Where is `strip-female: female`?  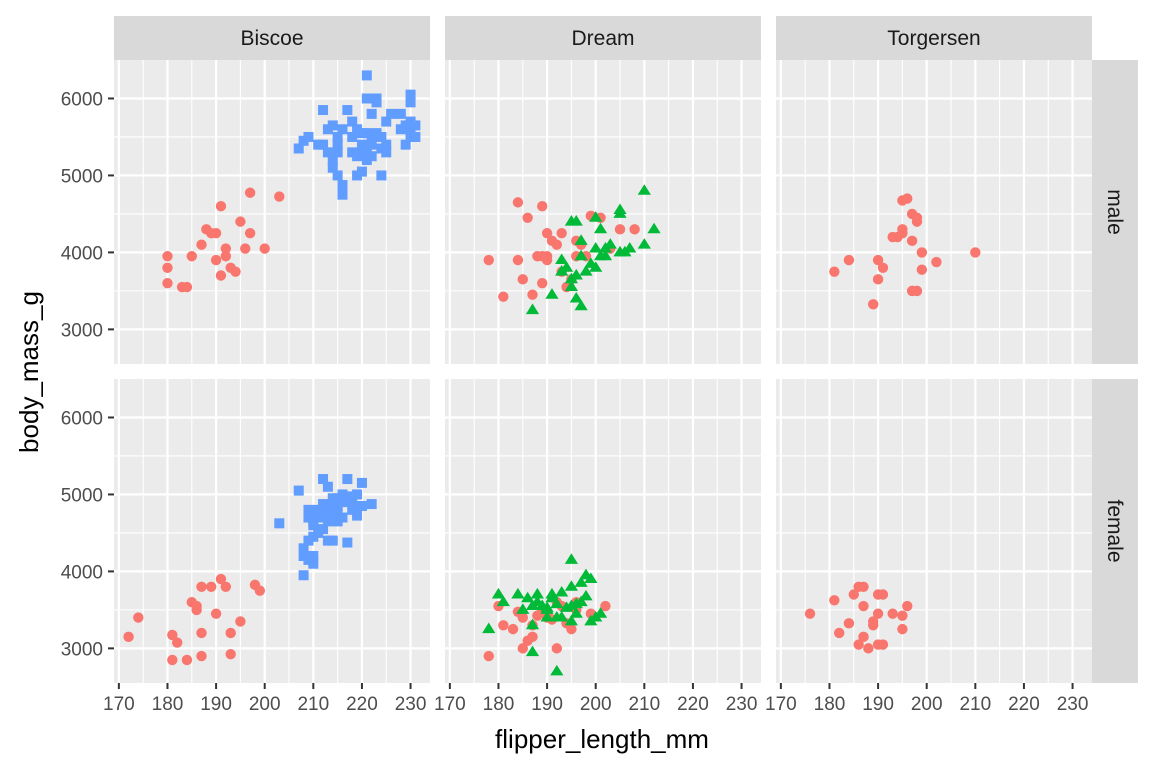
strip-female: female is located at coordinates (1115, 531).